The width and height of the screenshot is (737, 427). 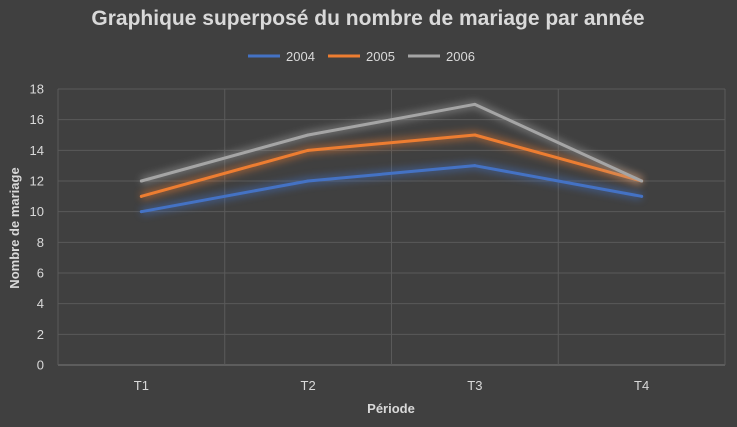 I want to click on y-tick-label: 10, so click(x=37, y=211).